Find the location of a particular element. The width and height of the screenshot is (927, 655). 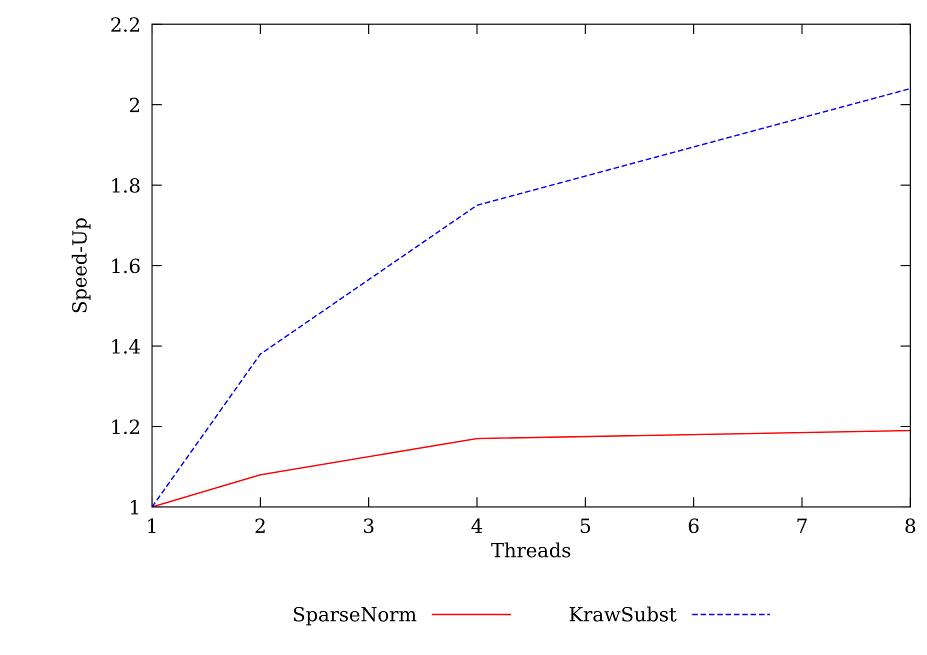

x-tick-label: 3 is located at coordinates (369, 526).